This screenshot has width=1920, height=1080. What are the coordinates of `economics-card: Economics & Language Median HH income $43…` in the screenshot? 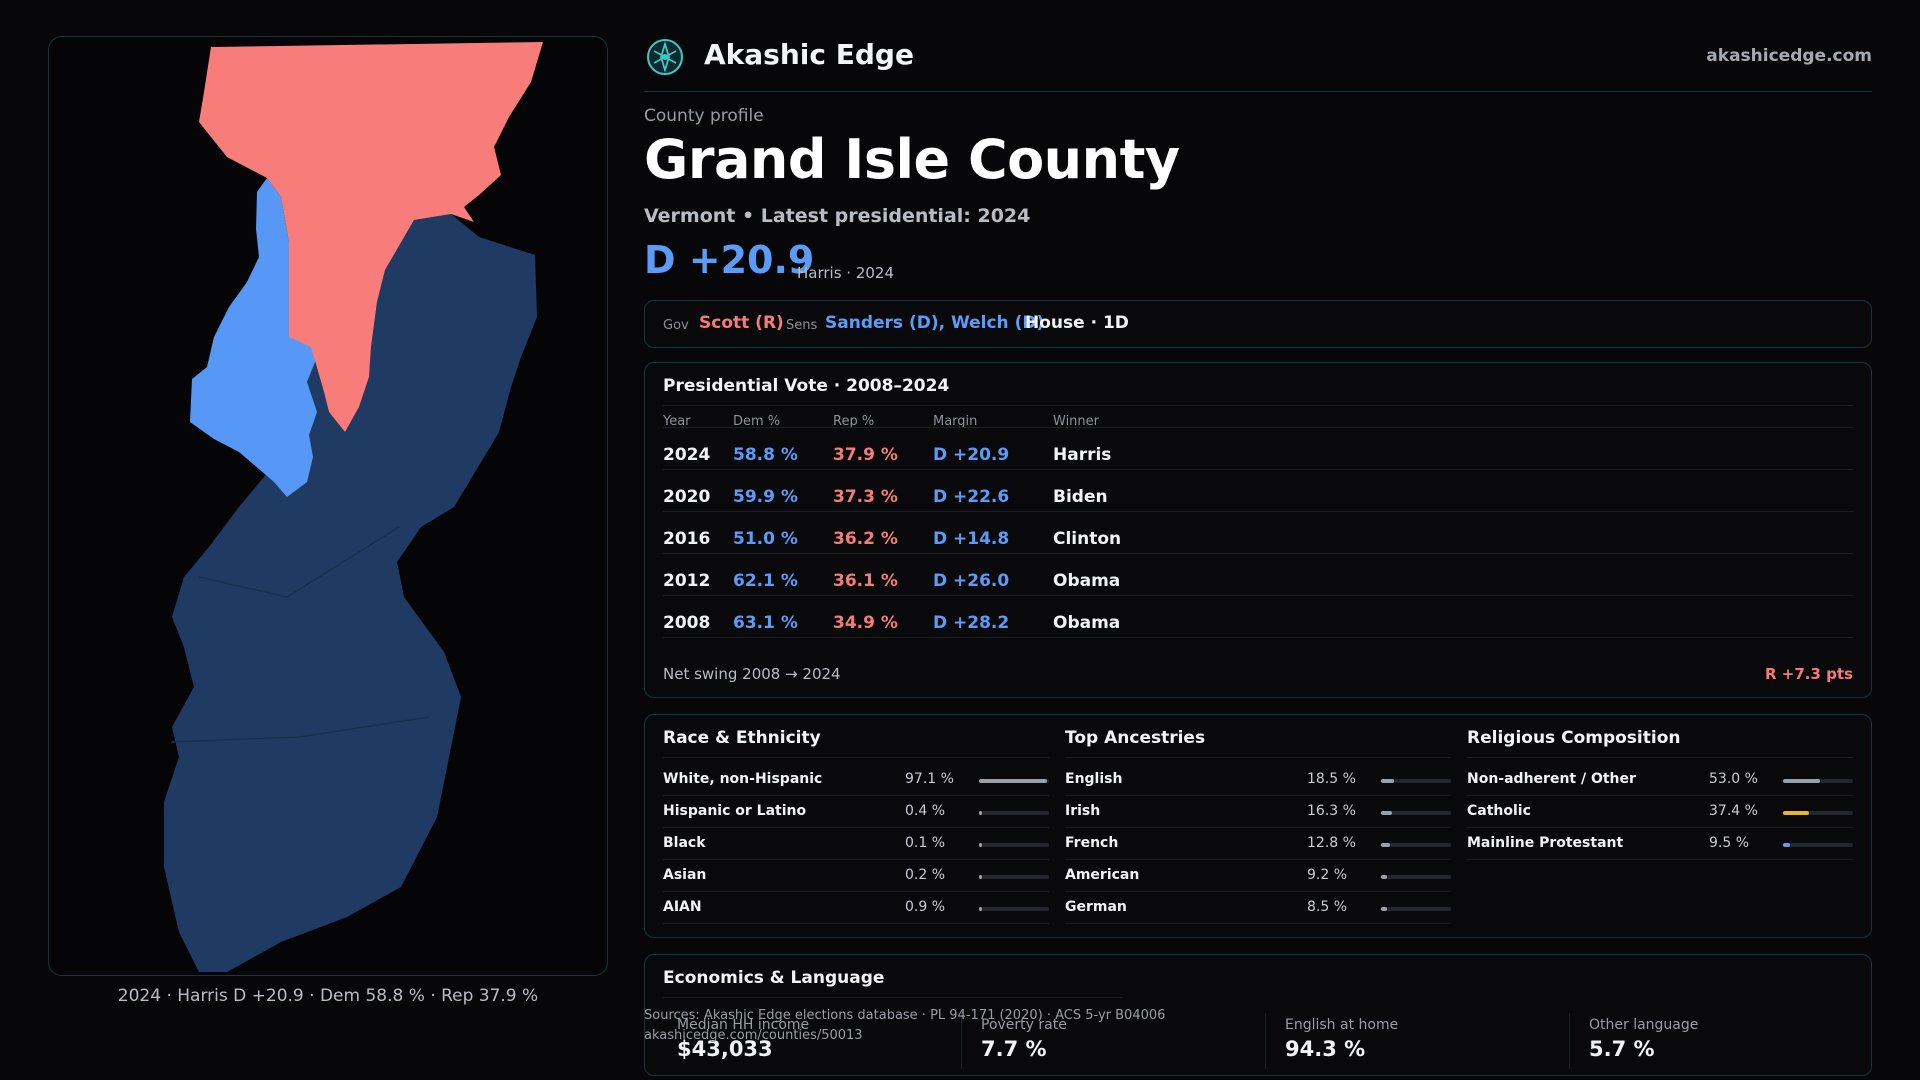 It's located at (1258, 1015).